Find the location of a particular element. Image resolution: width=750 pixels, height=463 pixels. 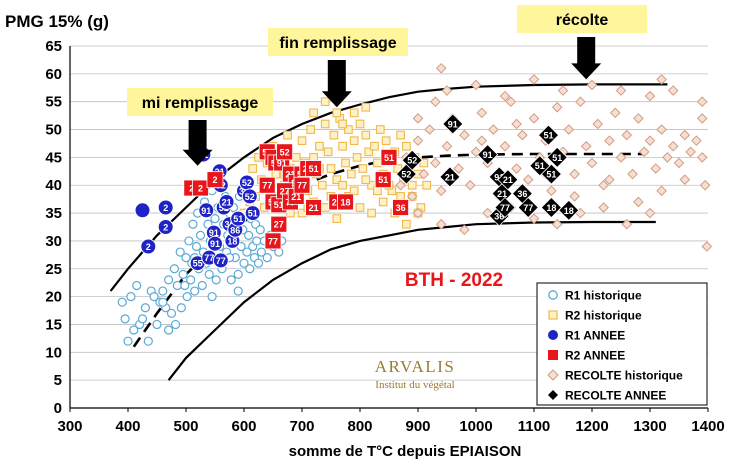

x-tick-label: 500 is located at coordinates (185, 426).